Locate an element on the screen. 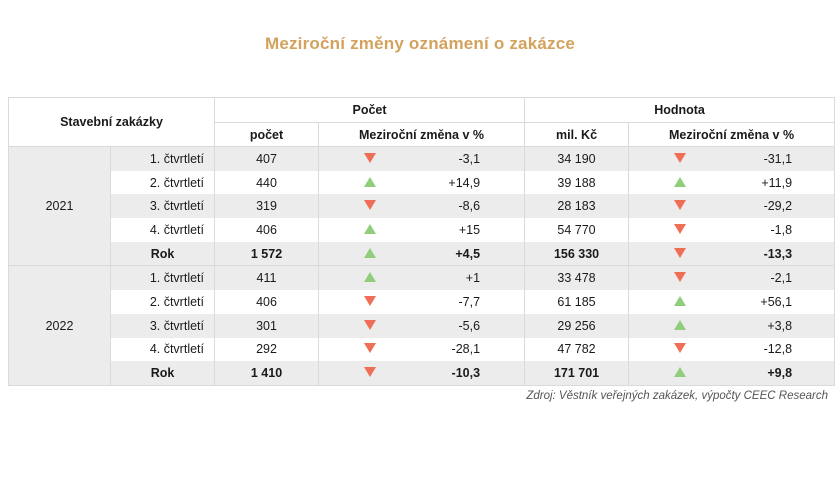 The image size is (840, 480). value-cell: 34 190 is located at coordinates (576, 158).